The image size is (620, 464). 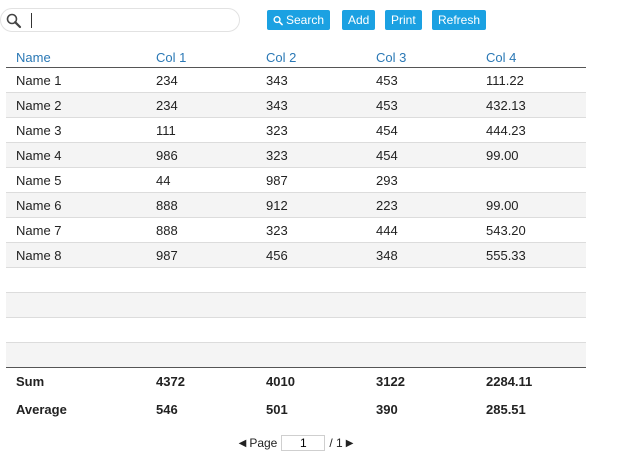 What do you see at coordinates (296, 205) in the screenshot?
I see `table-row: Name 6 888 912 223 99.00` at bounding box center [296, 205].